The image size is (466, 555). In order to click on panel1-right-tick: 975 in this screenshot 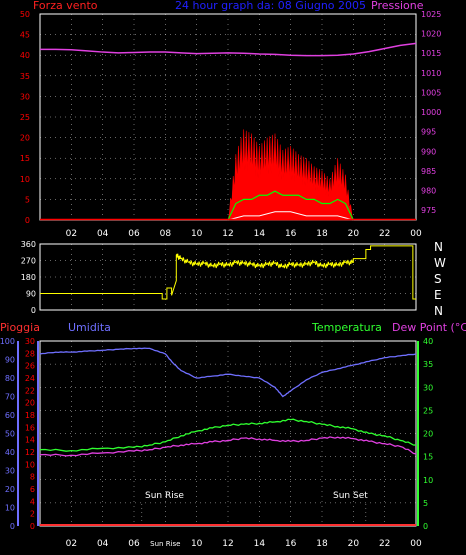, I will do `click(428, 210)`.